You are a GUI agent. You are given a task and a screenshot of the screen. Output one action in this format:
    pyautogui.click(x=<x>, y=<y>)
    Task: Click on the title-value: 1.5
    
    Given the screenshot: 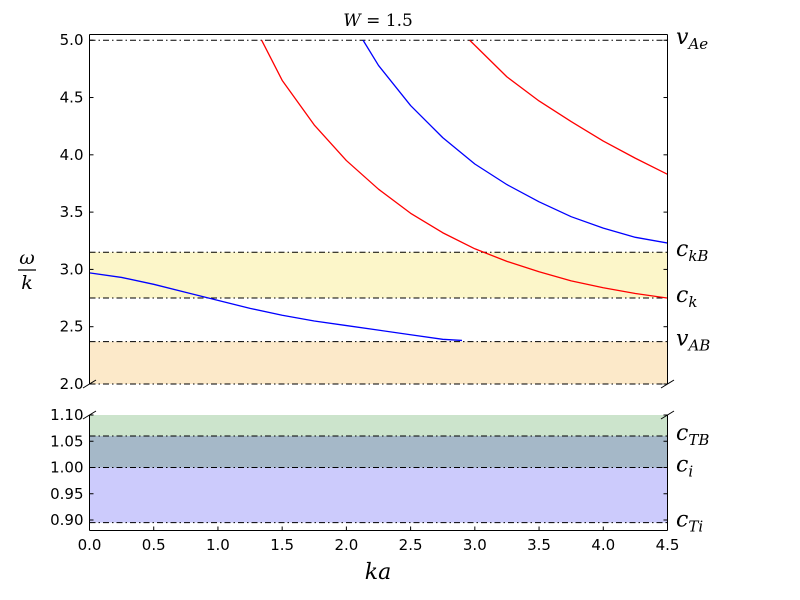 What is the action you would take?
    pyautogui.click(x=399, y=21)
    